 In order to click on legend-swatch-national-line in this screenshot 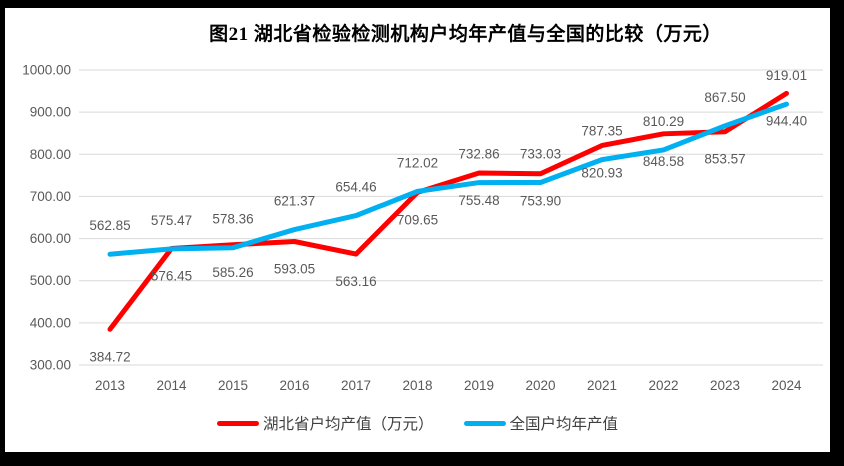, I will do `click(484, 423)`.